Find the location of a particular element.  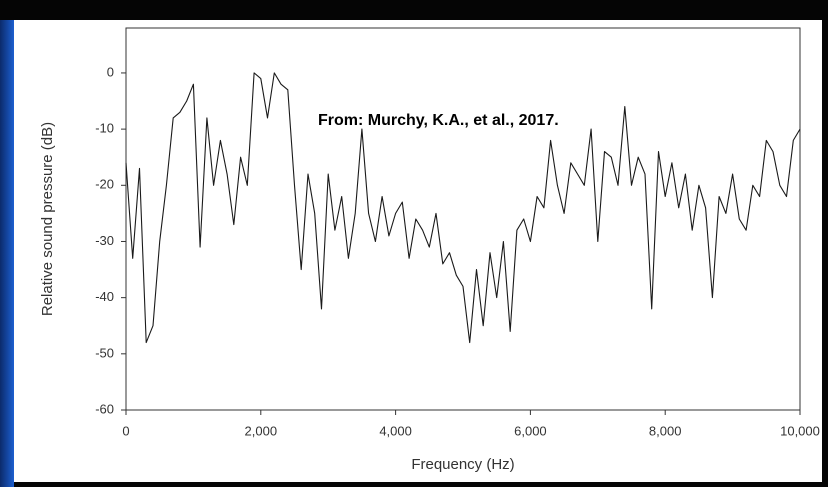

y-tick-label: -40 is located at coordinates (104, 296).